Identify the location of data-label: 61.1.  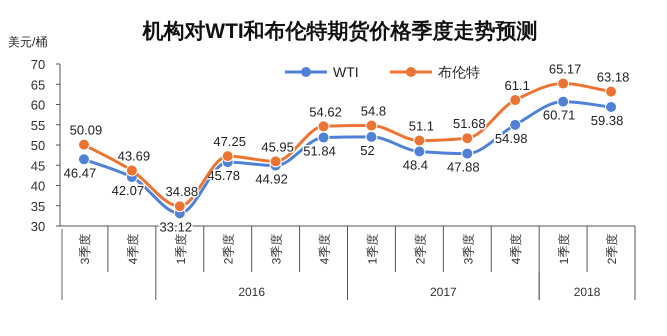
(517, 86).